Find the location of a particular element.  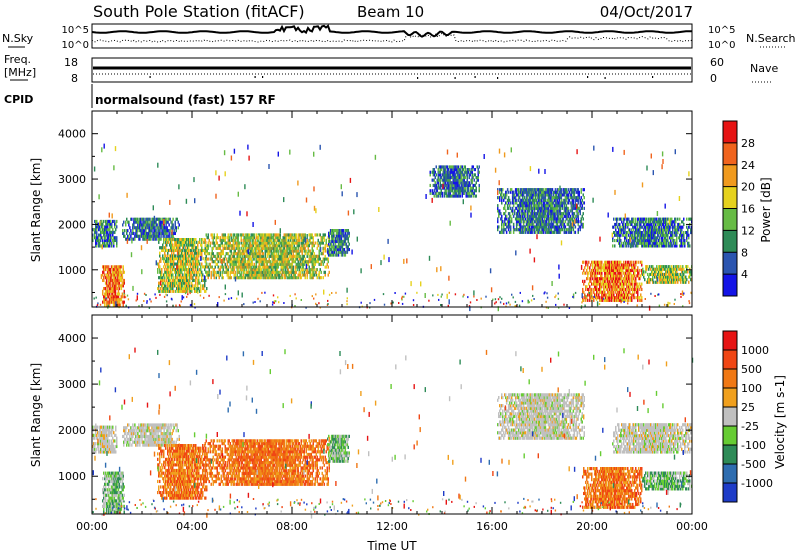

freq-tick-top: 18 is located at coordinates (71, 62).